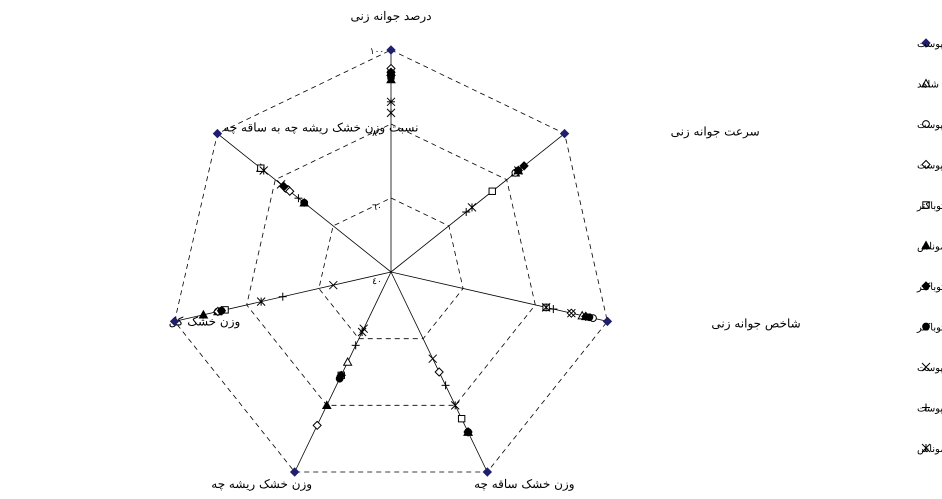  I want to click on tick-label: ٨٠, so click(377, 134).